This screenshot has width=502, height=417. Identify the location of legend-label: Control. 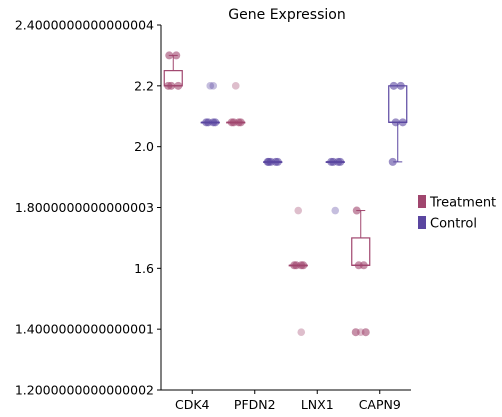
(453, 224).